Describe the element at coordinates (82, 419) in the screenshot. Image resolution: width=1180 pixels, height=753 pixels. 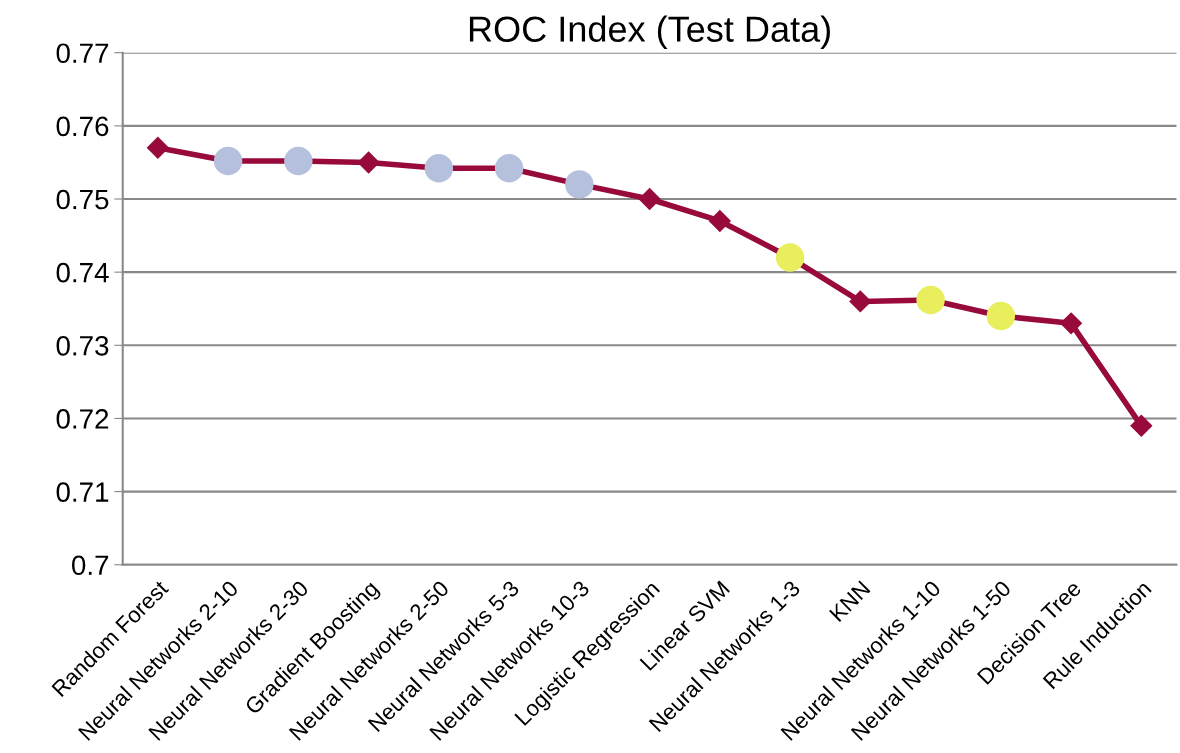
I see `y-tick-label: 0.72` at that location.